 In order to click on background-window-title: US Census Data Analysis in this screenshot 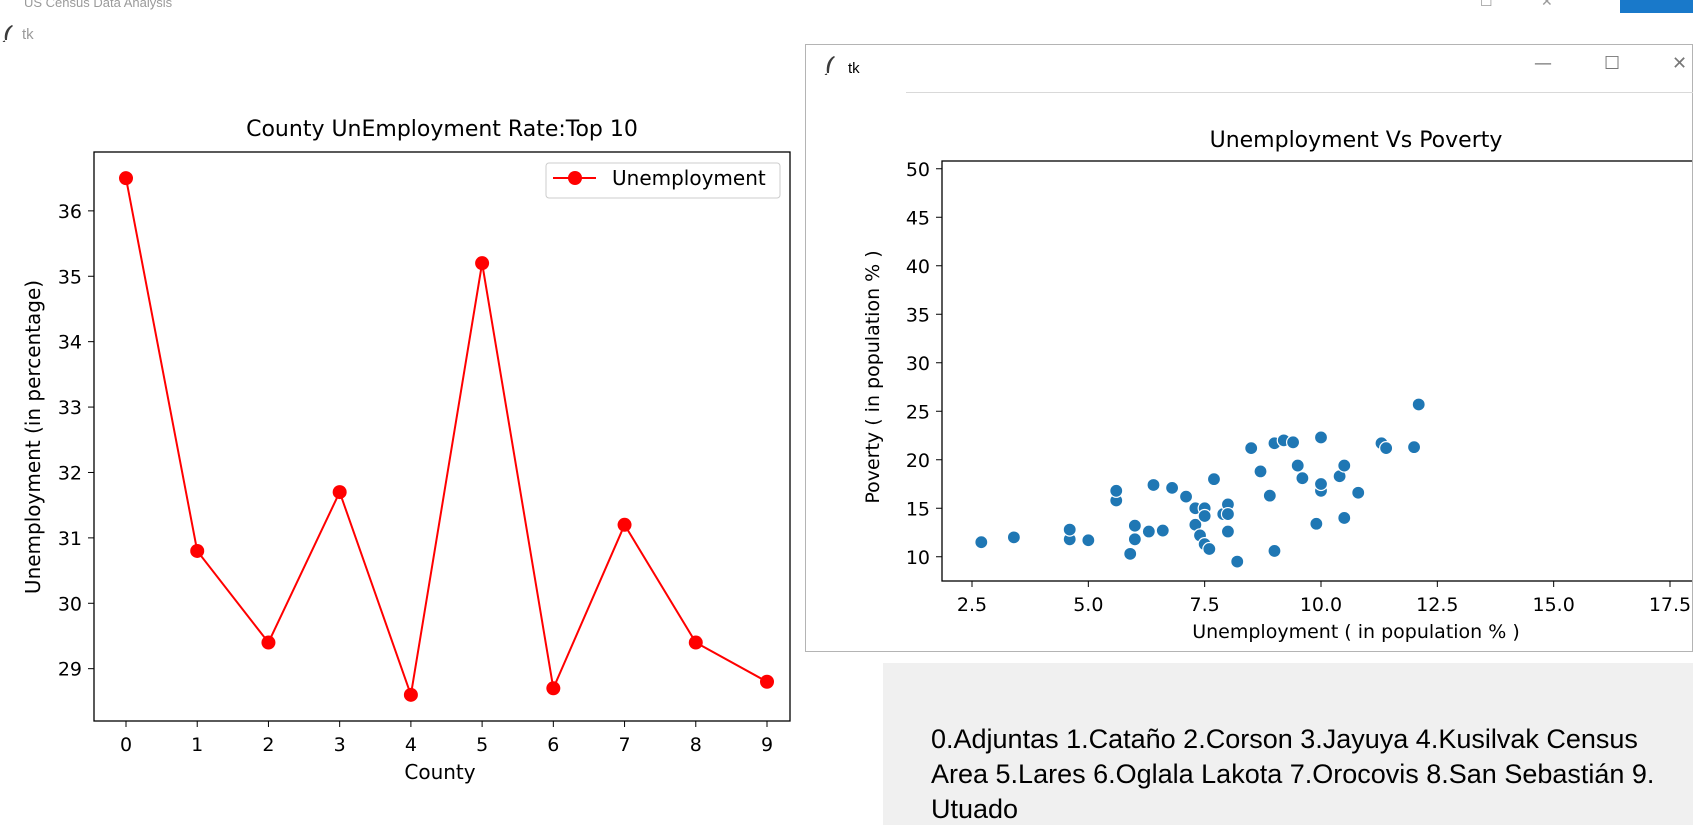, I will do `click(98, 5)`.